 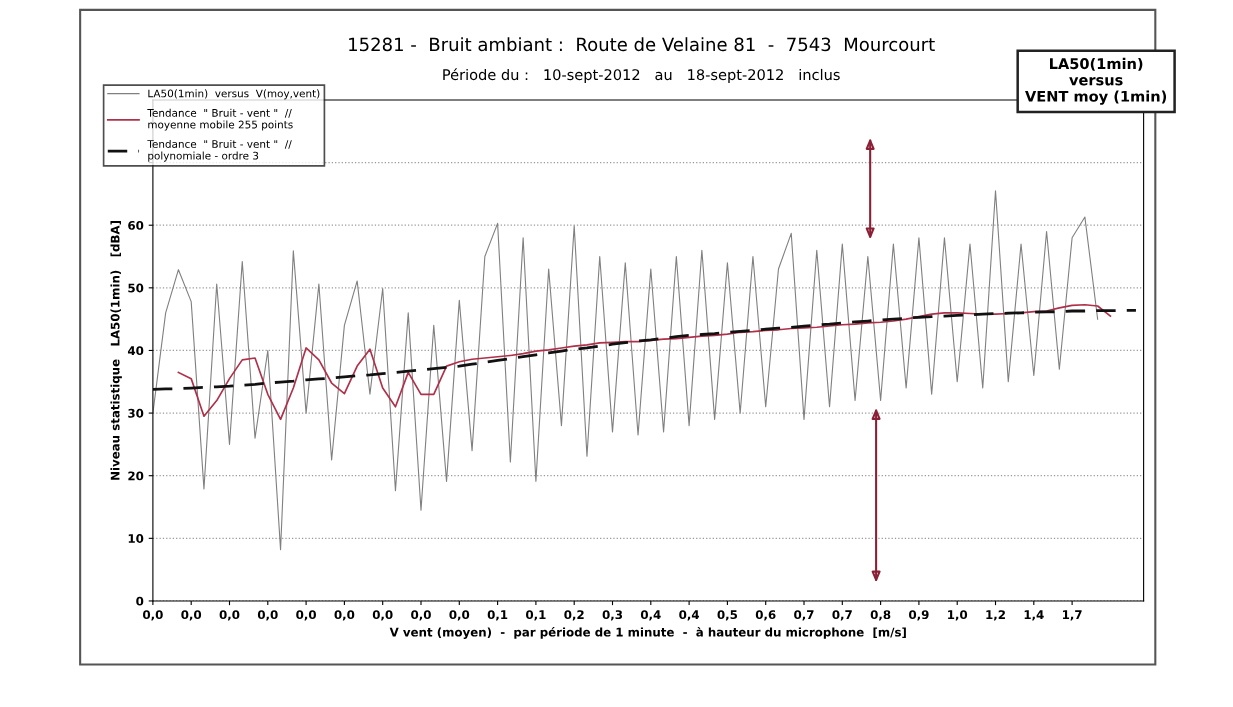 What do you see at coordinates (136, 413) in the screenshot?
I see `y-tick-label: 30` at bounding box center [136, 413].